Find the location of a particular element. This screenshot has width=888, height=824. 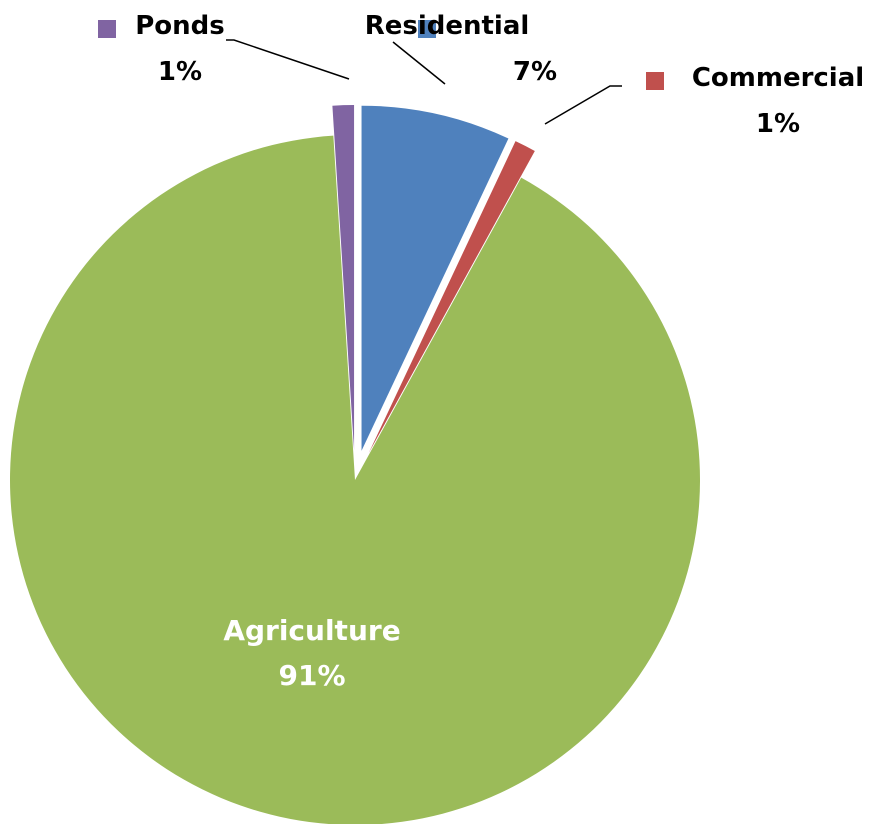

slice-label-ponds: Ponds is located at coordinates (180, 26).